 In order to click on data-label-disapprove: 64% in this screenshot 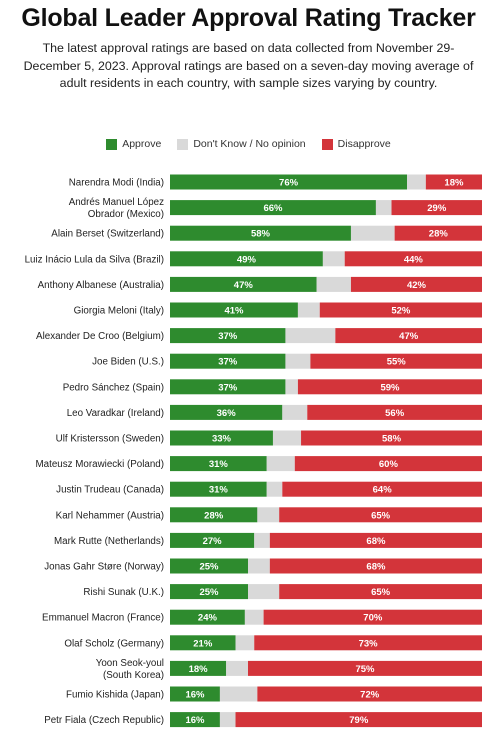, I will do `click(383, 490)`.